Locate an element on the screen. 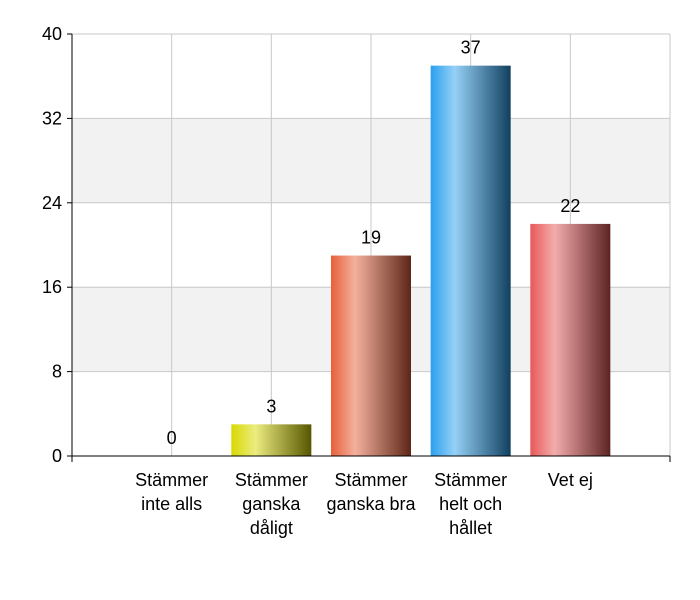 This screenshot has width=700, height=600. y-tick-label: 16 is located at coordinates (52, 287).